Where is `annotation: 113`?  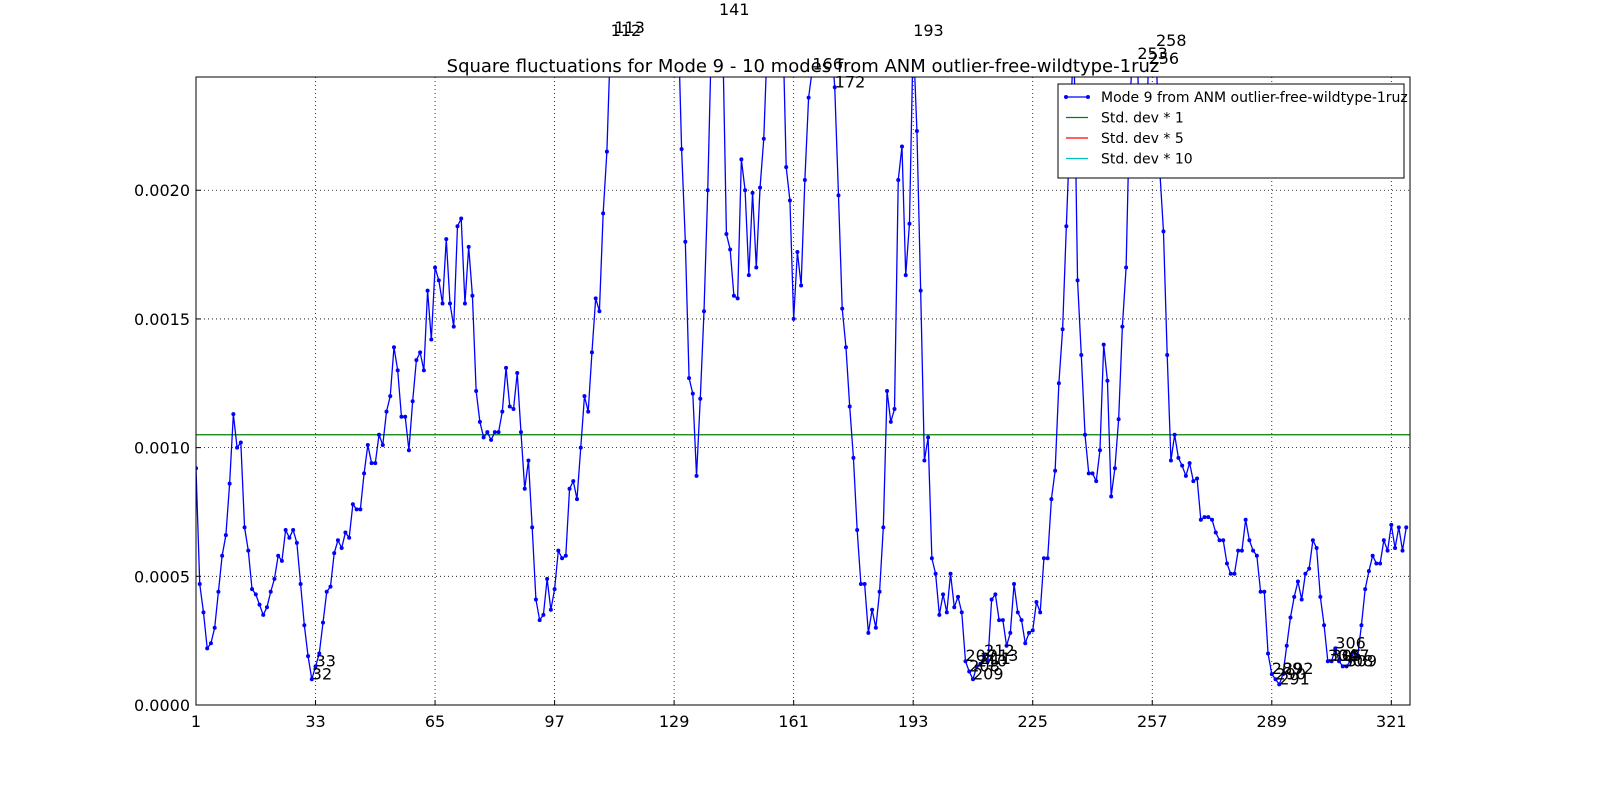 annotation: 113 is located at coordinates (629, 27).